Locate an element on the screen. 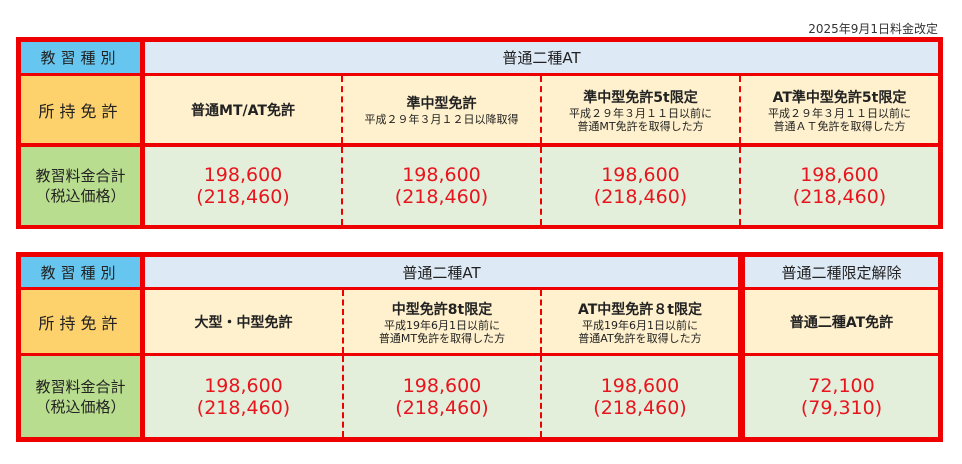  license-cell: 準中型免許 平成２９年３月１２日以降取得 is located at coordinates (440, 109).